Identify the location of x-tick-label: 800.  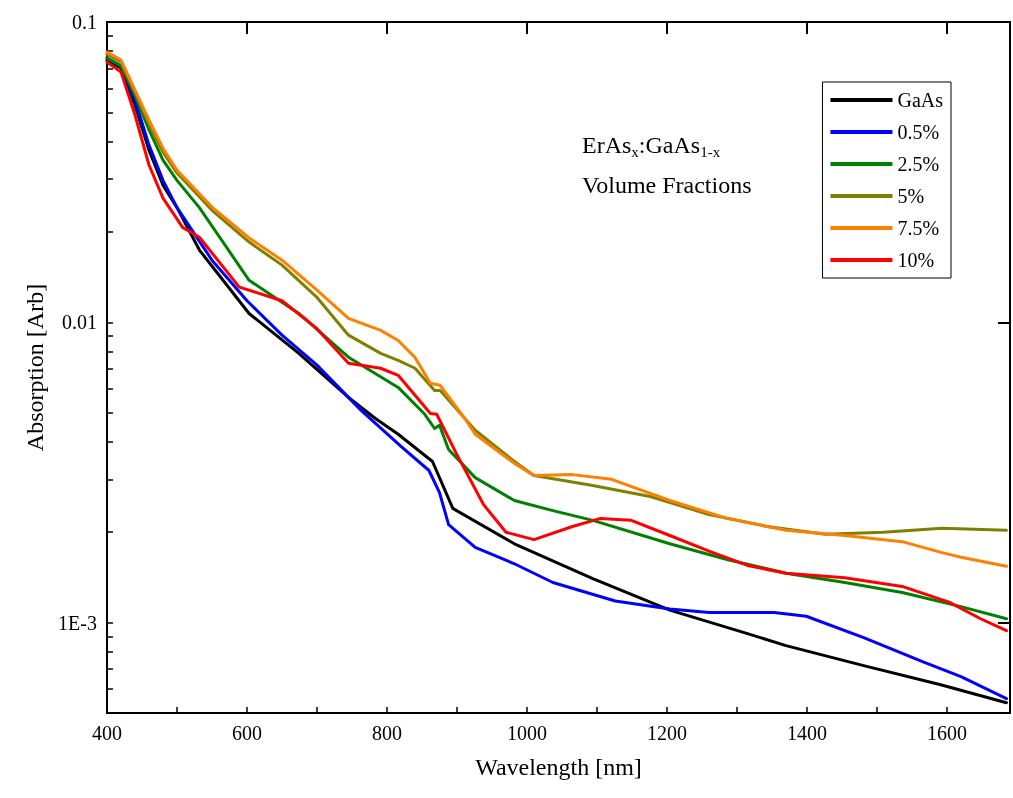
(387, 733).